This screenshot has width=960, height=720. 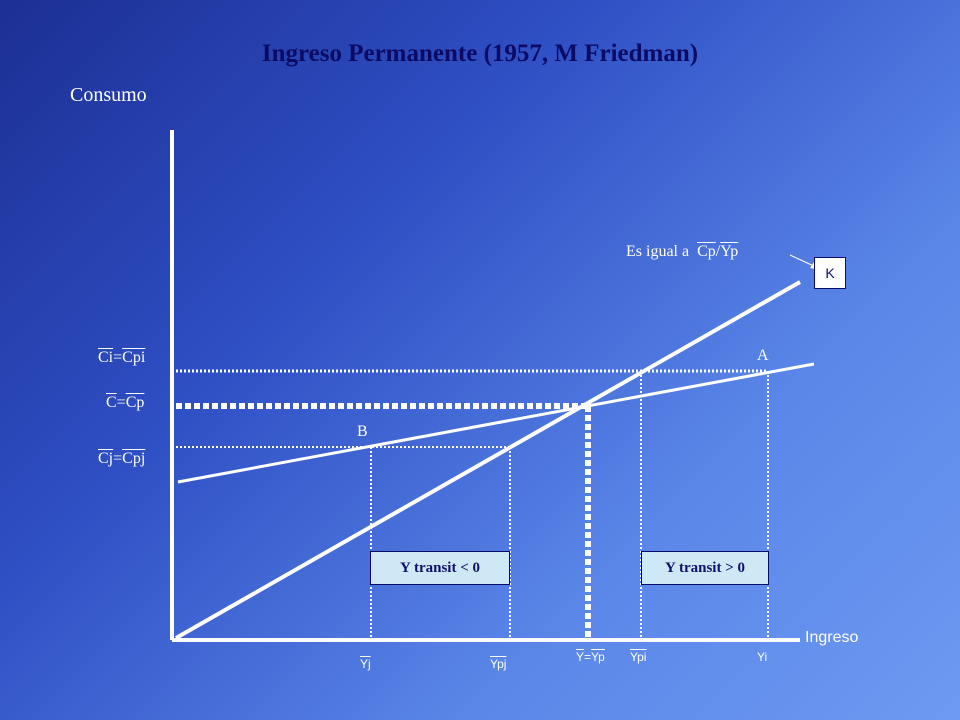 What do you see at coordinates (705, 568) in the screenshot?
I see `transit-positive-box: Y transit > 0` at bounding box center [705, 568].